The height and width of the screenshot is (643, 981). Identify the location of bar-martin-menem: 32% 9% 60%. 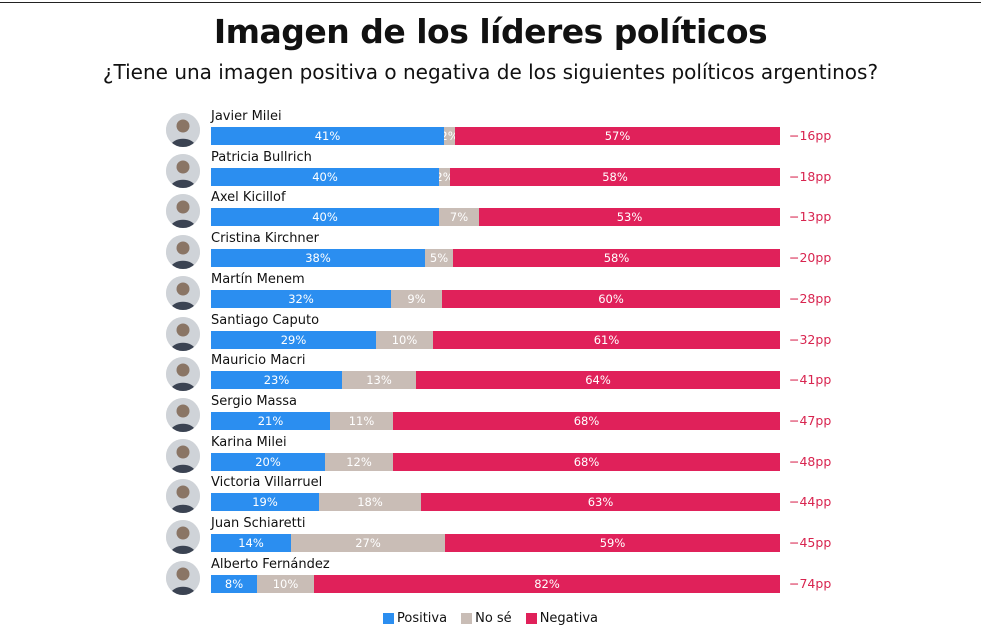
(495, 298).